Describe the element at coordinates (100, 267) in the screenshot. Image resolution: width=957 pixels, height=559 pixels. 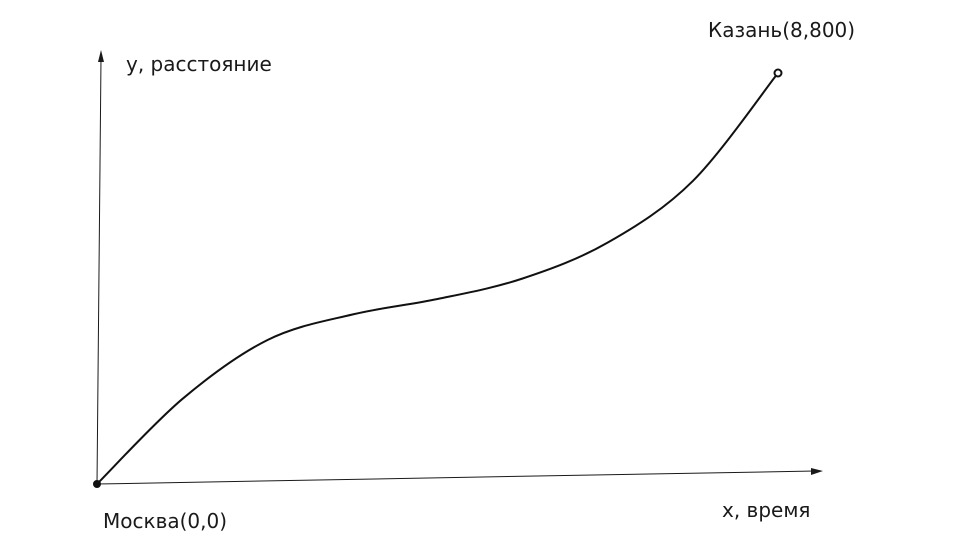
I see `y-axis` at that location.